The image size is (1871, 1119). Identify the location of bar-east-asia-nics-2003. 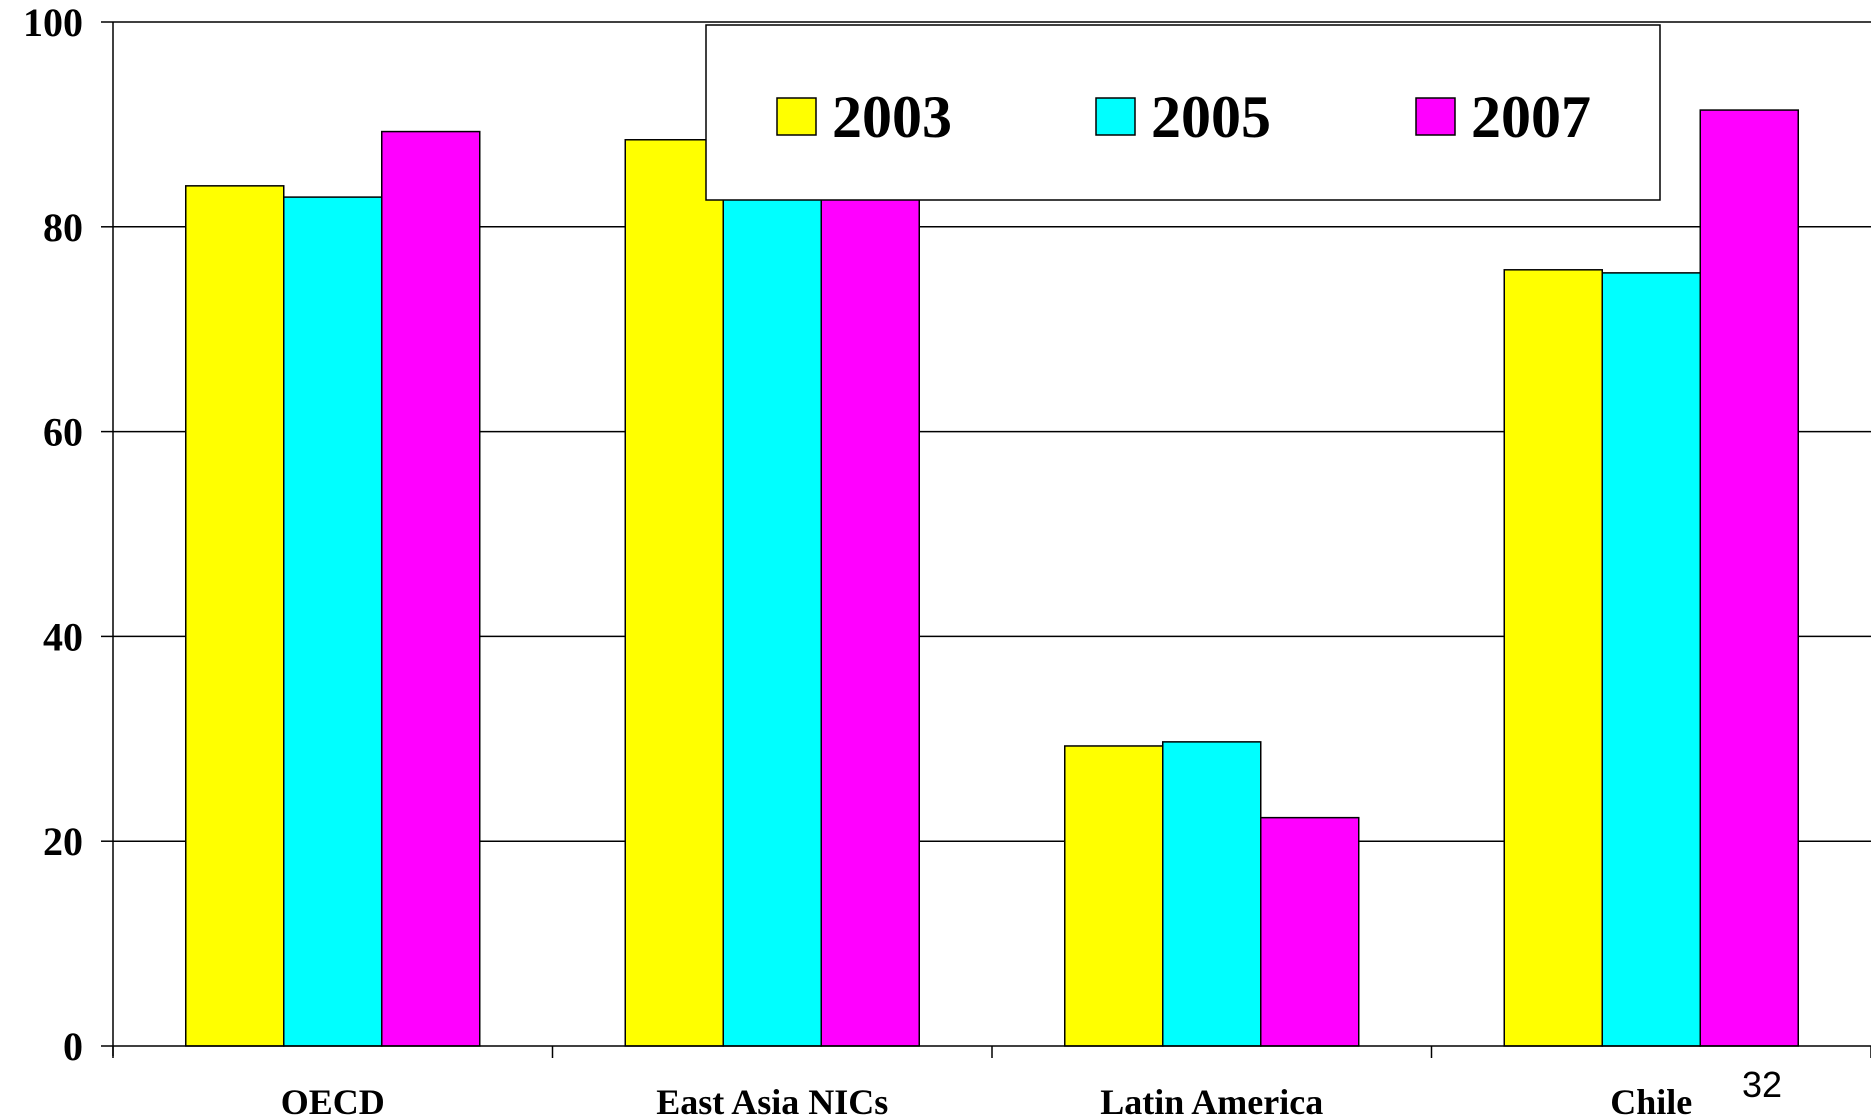
(674, 593).